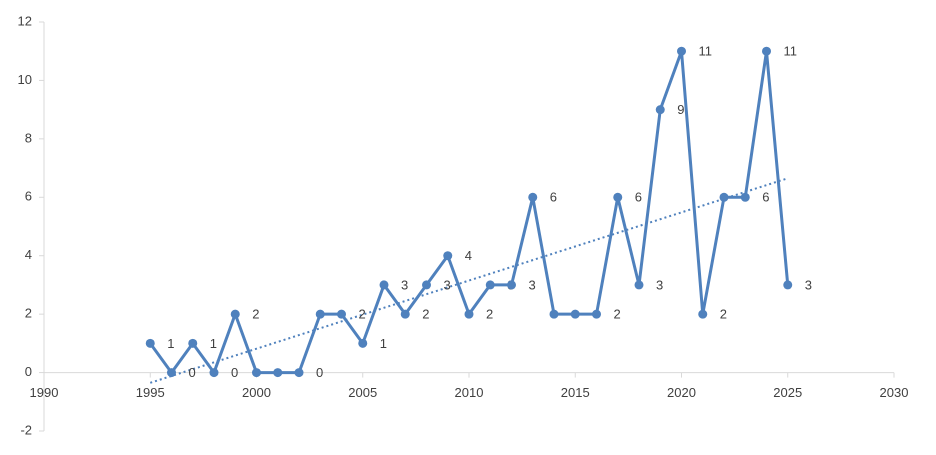 The image size is (936, 455). Describe the element at coordinates (787, 392) in the screenshot. I see `x-tick-label: 2025` at that location.